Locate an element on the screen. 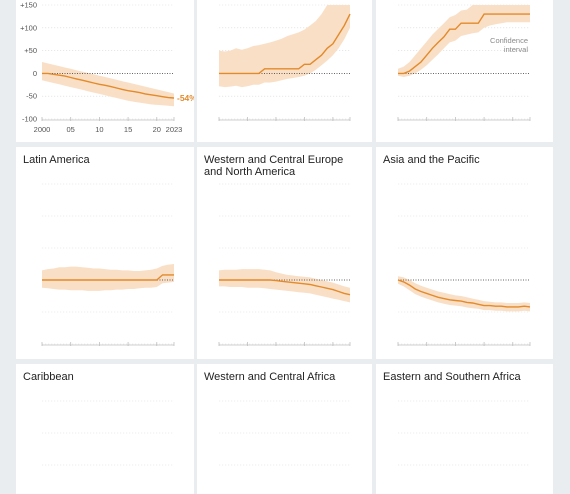 The width and height of the screenshot is (570, 494). chart-9-svg is located at coordinates (464, 433).